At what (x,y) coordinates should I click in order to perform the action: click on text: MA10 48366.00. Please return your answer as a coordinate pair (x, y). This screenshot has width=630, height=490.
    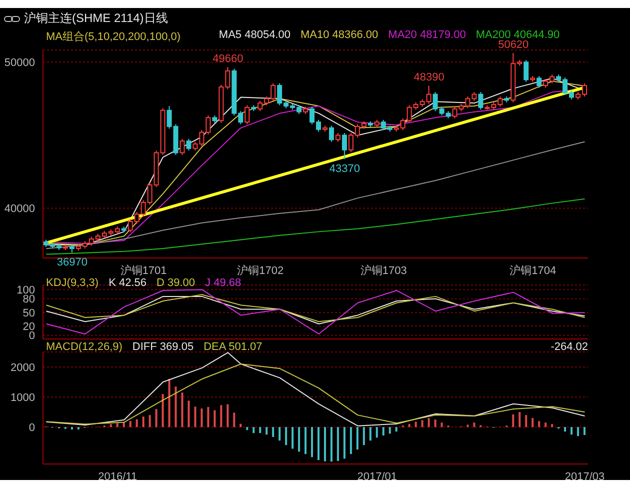
    Looking at the image, I should click on (339, 36).